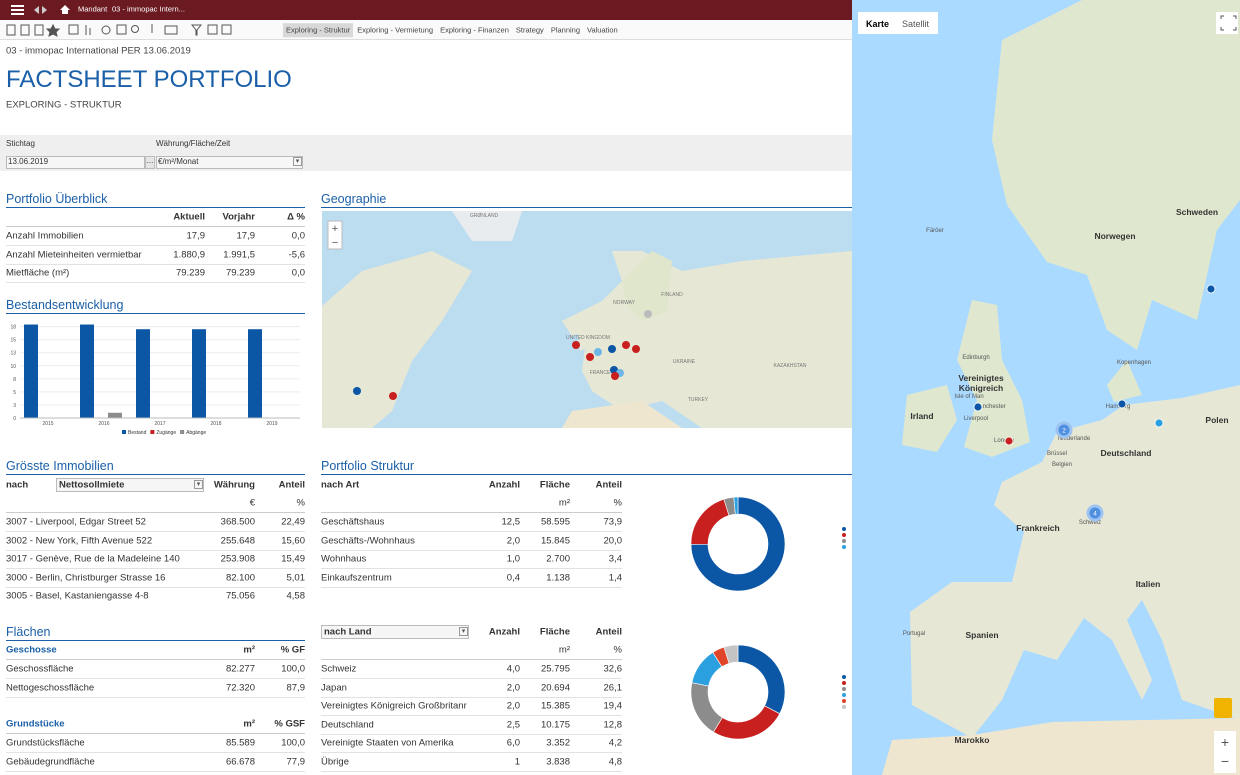 This screenshot has height=775, width=1240. What do you see at coordinates (554, 632) in the screenshot?
I see `column-header: Fläche` at bounding box center [554, 632].